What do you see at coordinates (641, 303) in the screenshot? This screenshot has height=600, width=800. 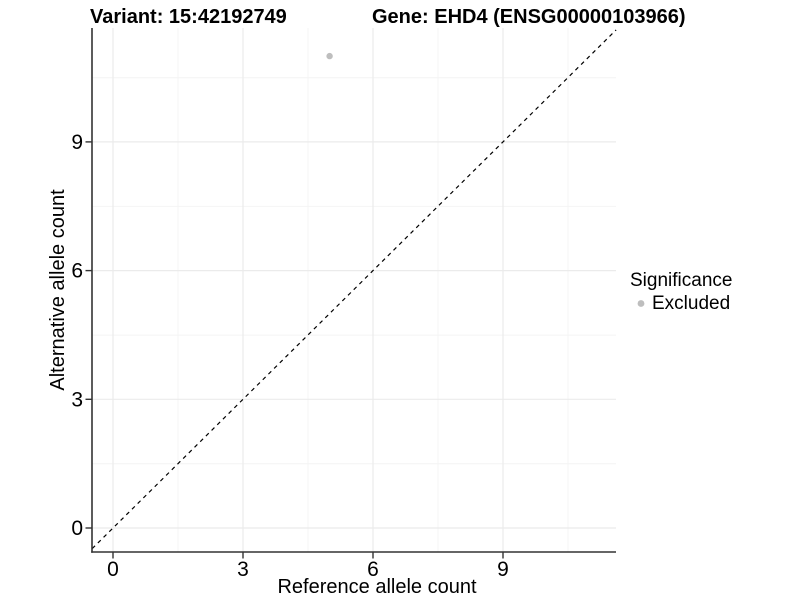 I see `legend-marker` at bounding box center [641, 303].